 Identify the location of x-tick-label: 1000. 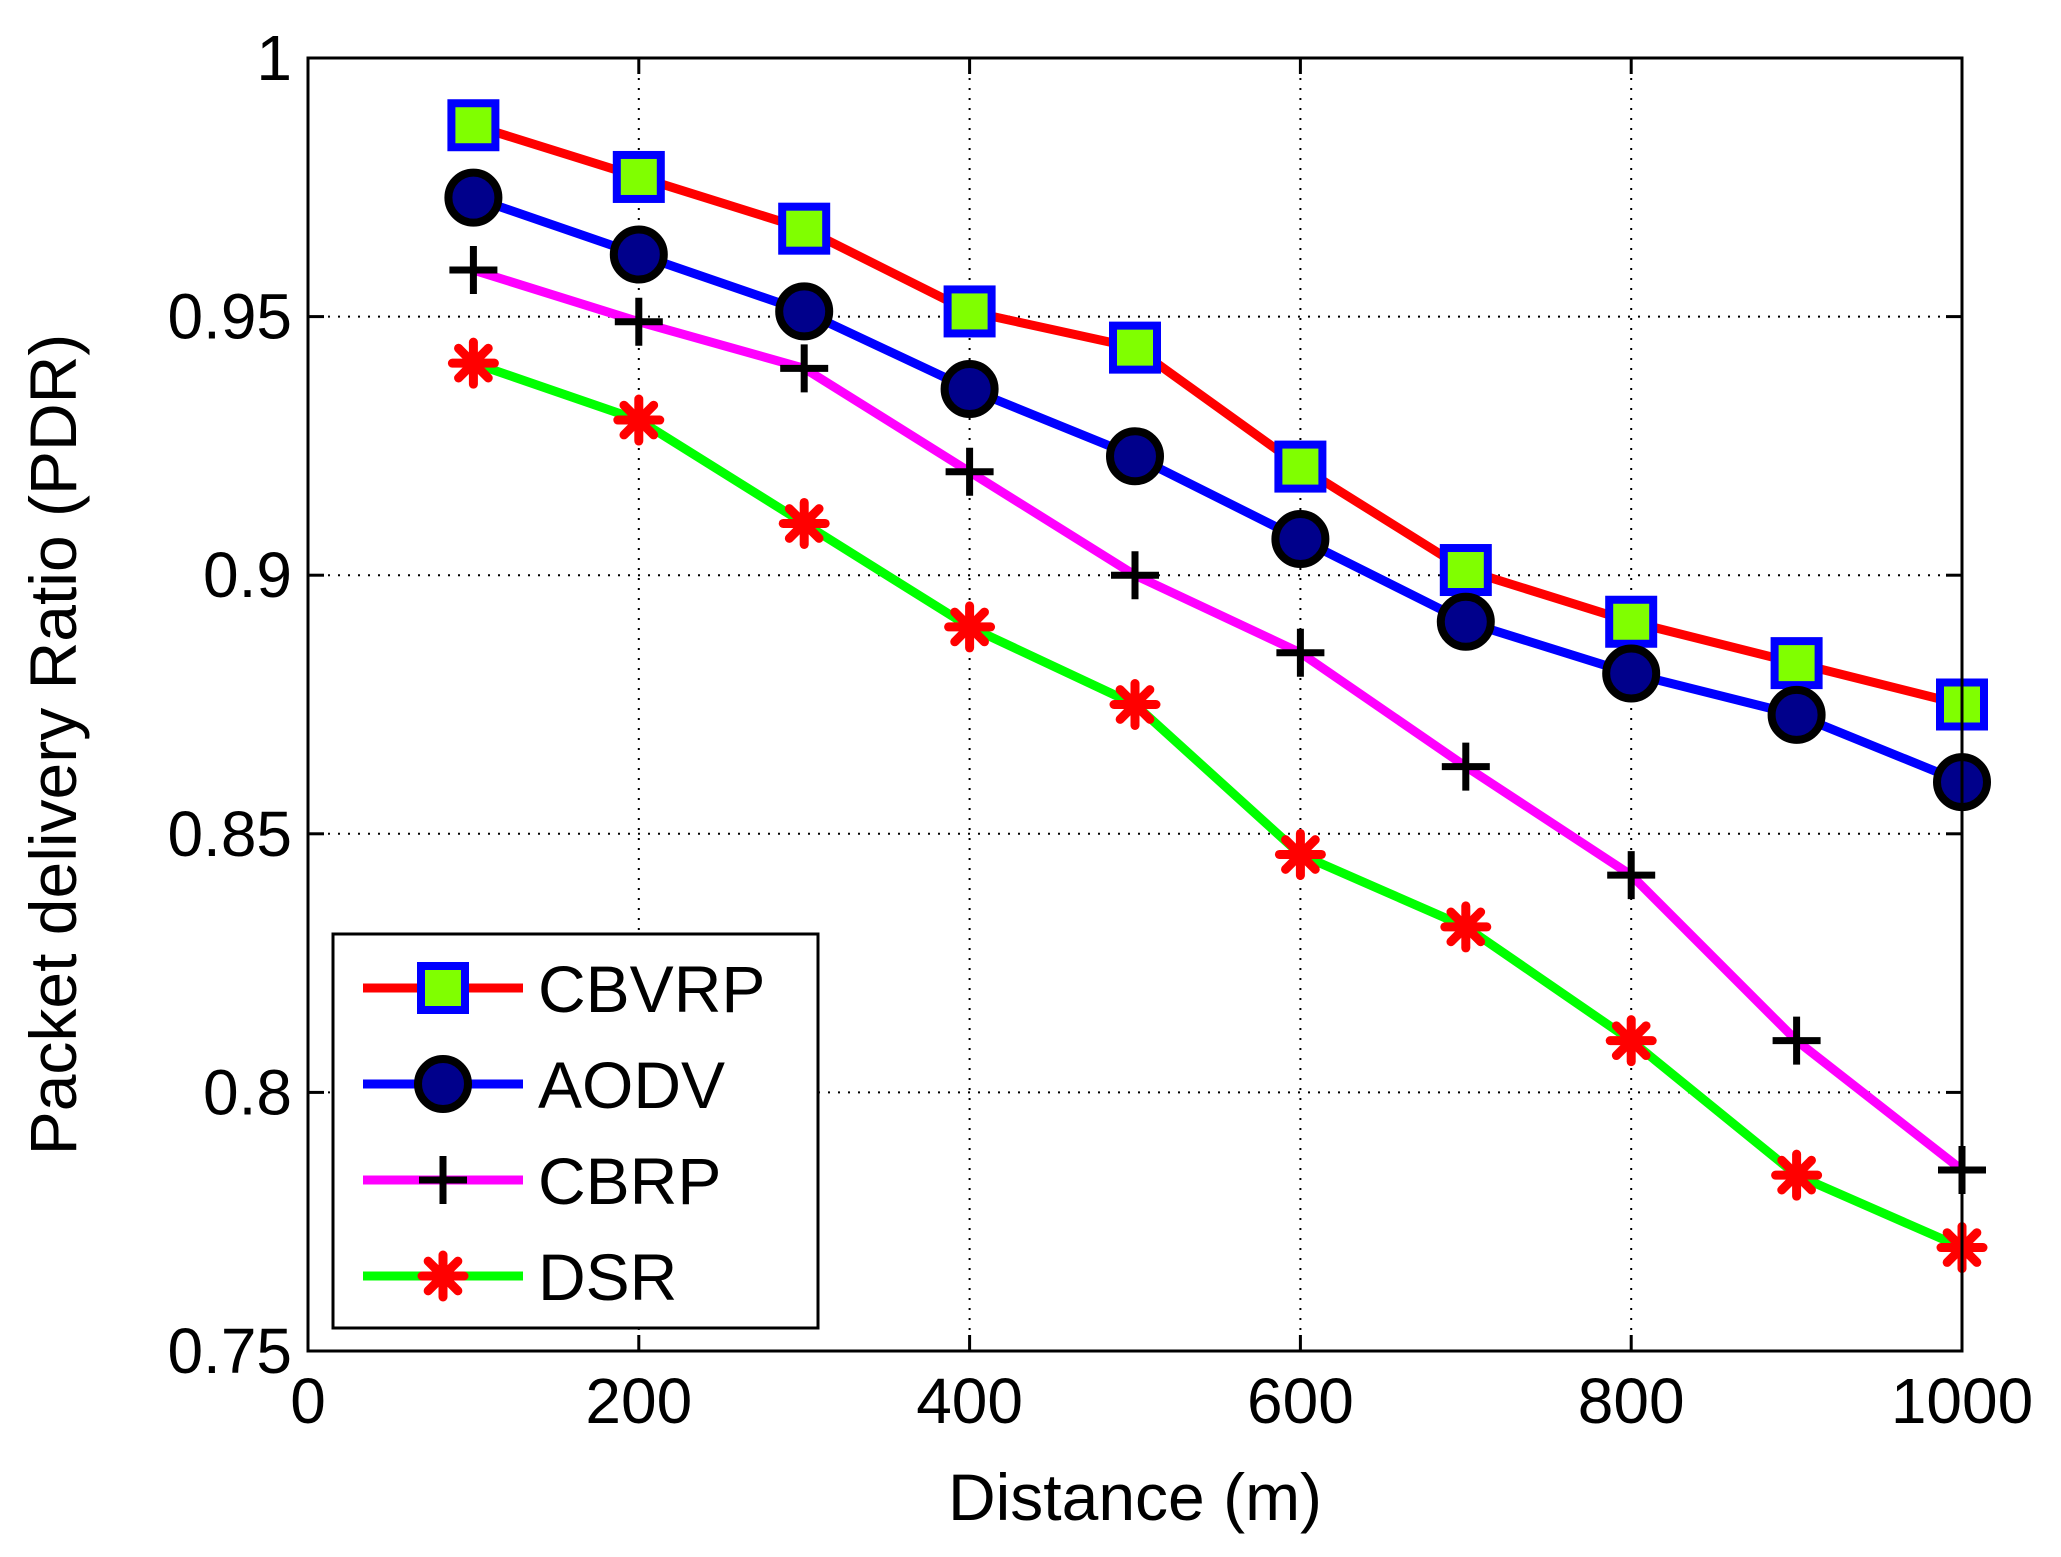
(1962, 1401).